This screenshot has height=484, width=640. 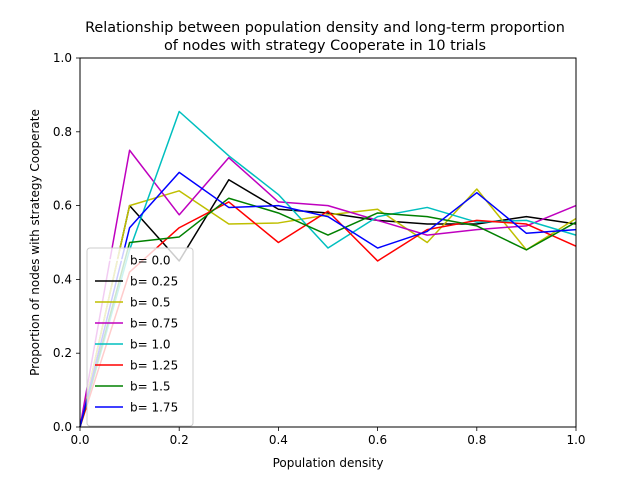 What do you see at coordinates (154, 408) in the screenshot?
I see `legend-label-7: b= 1.75` at bounding box center [154, 408].